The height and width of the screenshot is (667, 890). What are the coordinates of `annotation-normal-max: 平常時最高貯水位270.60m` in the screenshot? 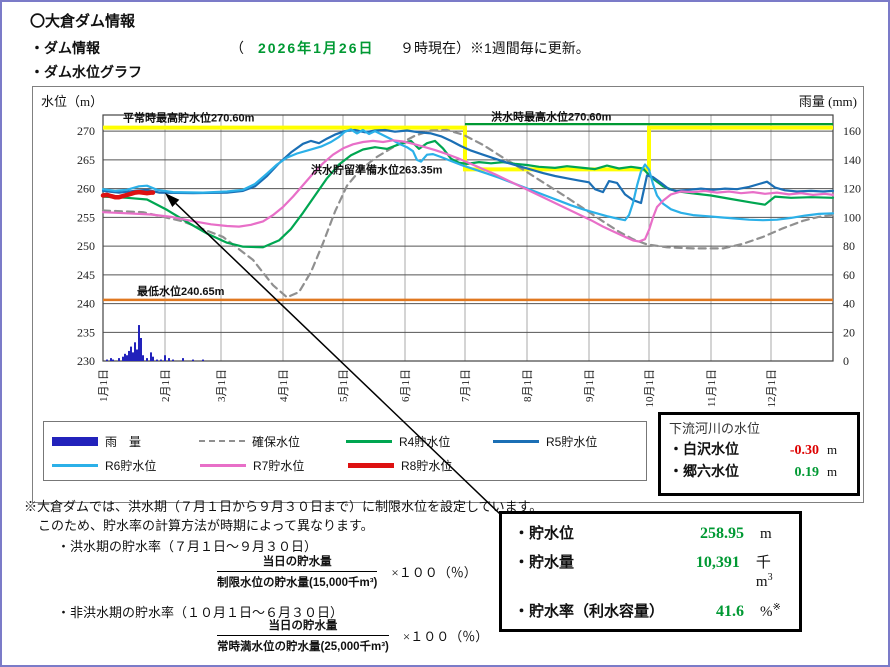 It's located at (189, 118).